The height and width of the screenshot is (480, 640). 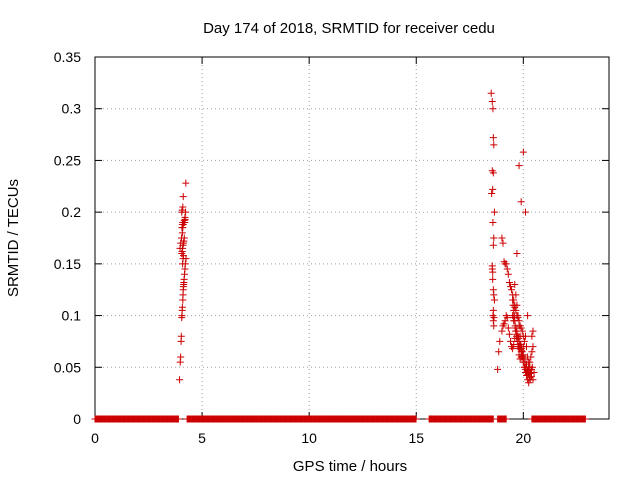 I want to click on y-tick-label: 0.2, so click(x=72, y=212).